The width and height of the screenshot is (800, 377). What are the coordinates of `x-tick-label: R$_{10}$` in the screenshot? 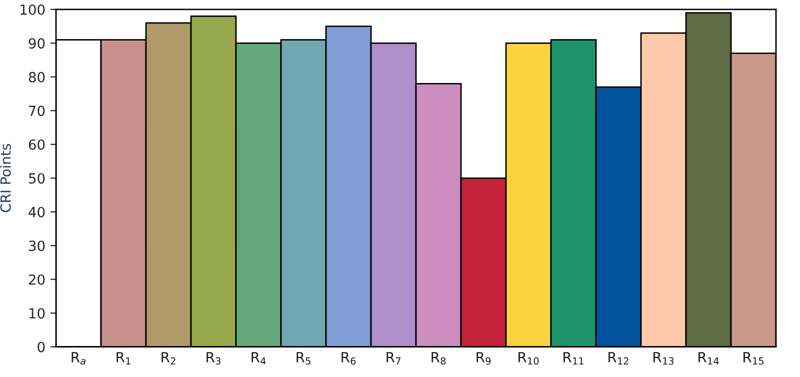 It's located at (528, 358).